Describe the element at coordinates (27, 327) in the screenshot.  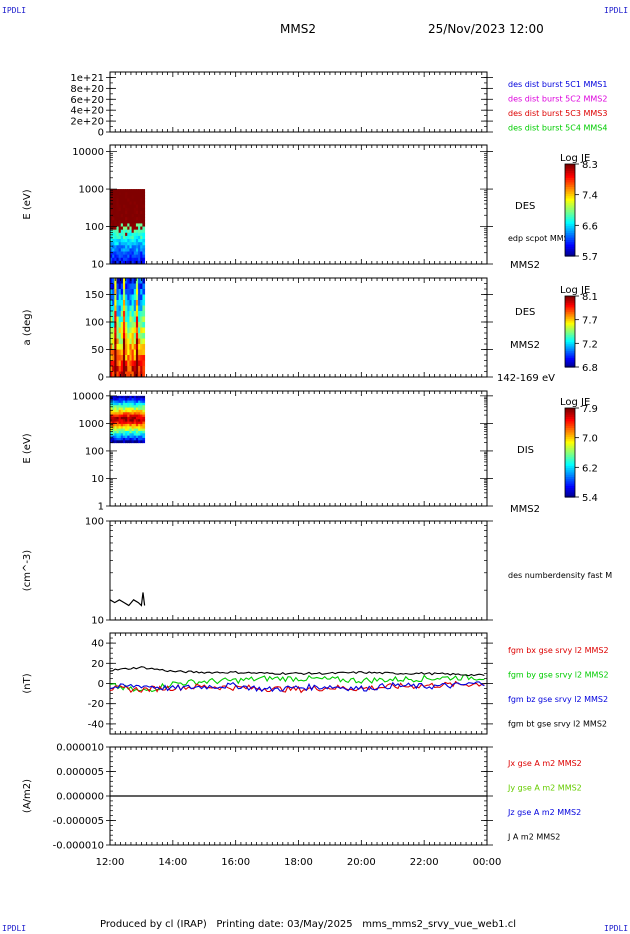
I see `y-axis-label: a (deg)` at that location.